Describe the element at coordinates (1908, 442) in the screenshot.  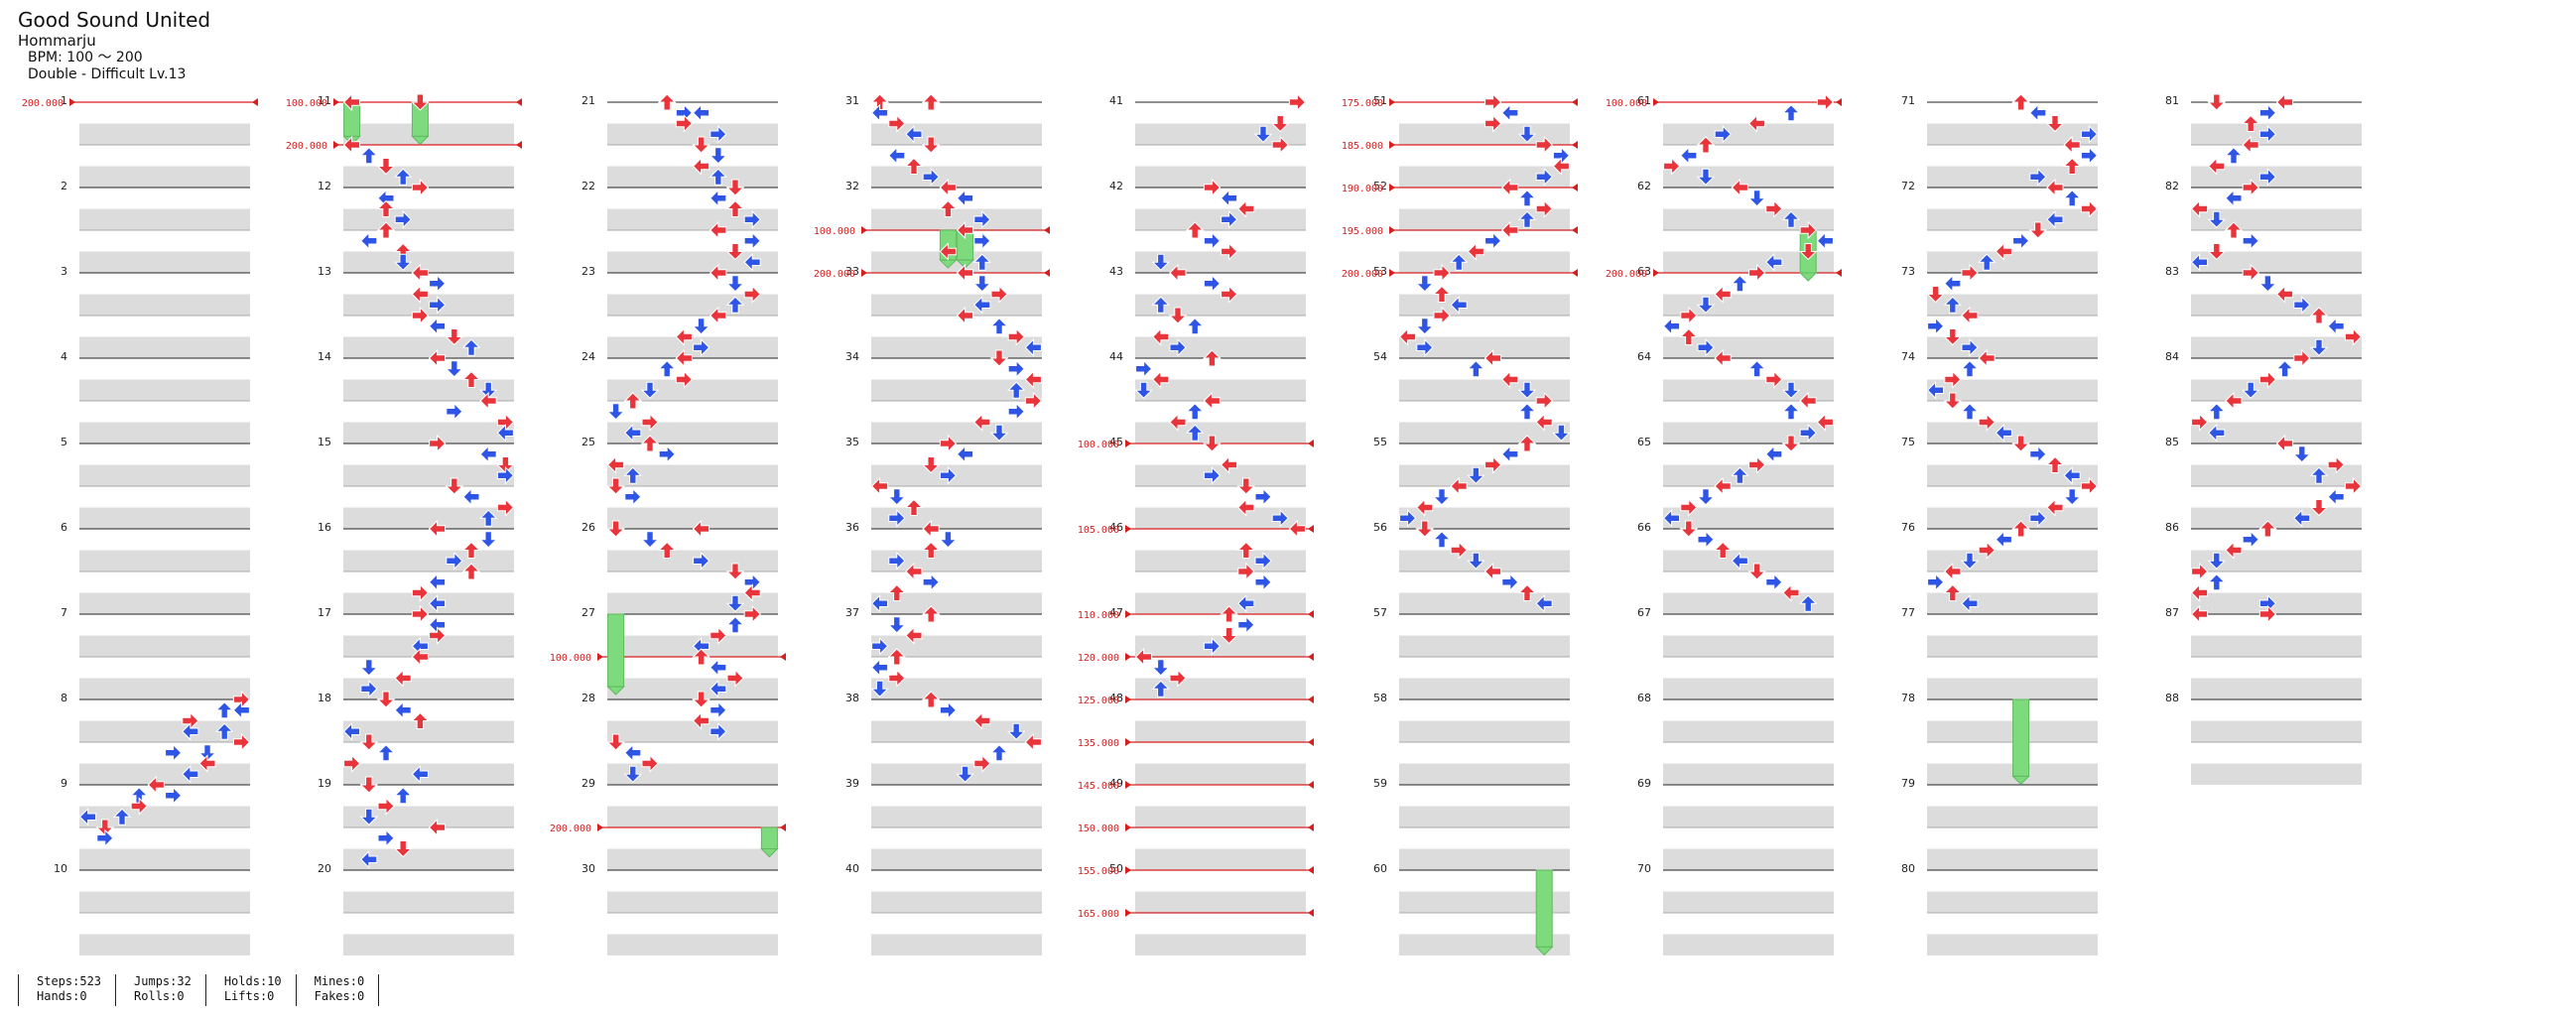
I see `measure-number: 75` at that location.